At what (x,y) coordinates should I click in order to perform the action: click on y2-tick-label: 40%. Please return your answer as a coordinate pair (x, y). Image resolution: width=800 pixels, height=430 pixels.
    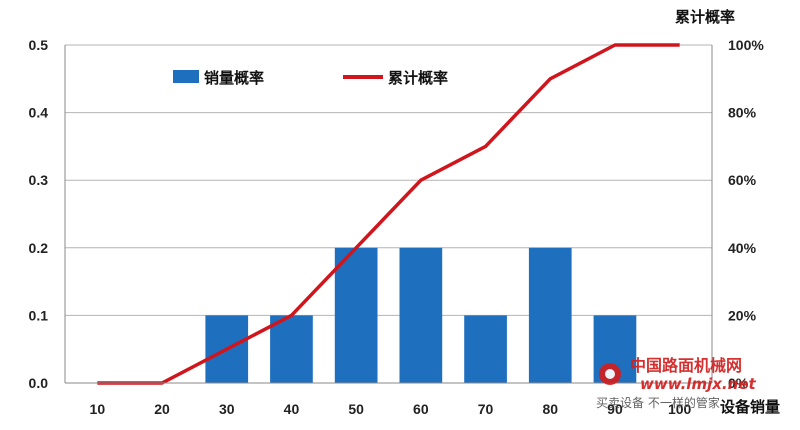
    Looking at the image, I should click on (742, 248).